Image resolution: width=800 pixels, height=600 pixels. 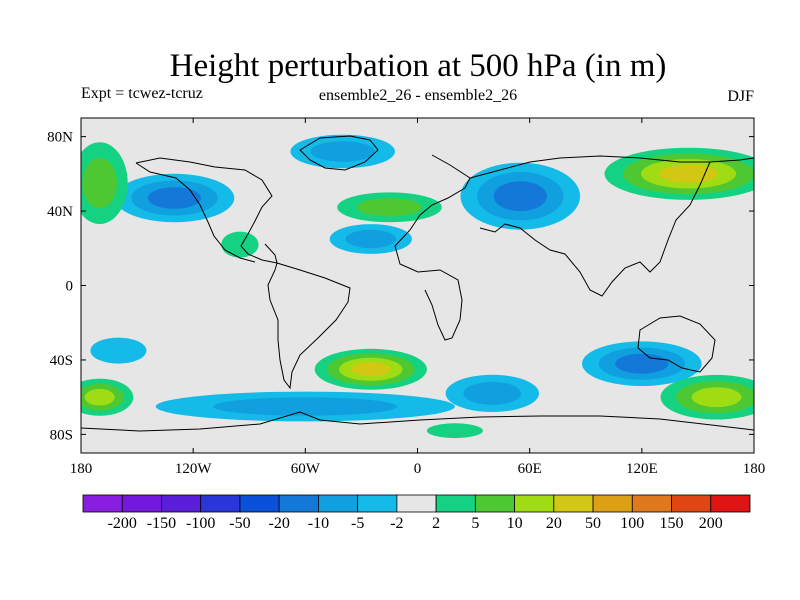 I want to click on colorbar-label: -200, so click(x=122, y=523).